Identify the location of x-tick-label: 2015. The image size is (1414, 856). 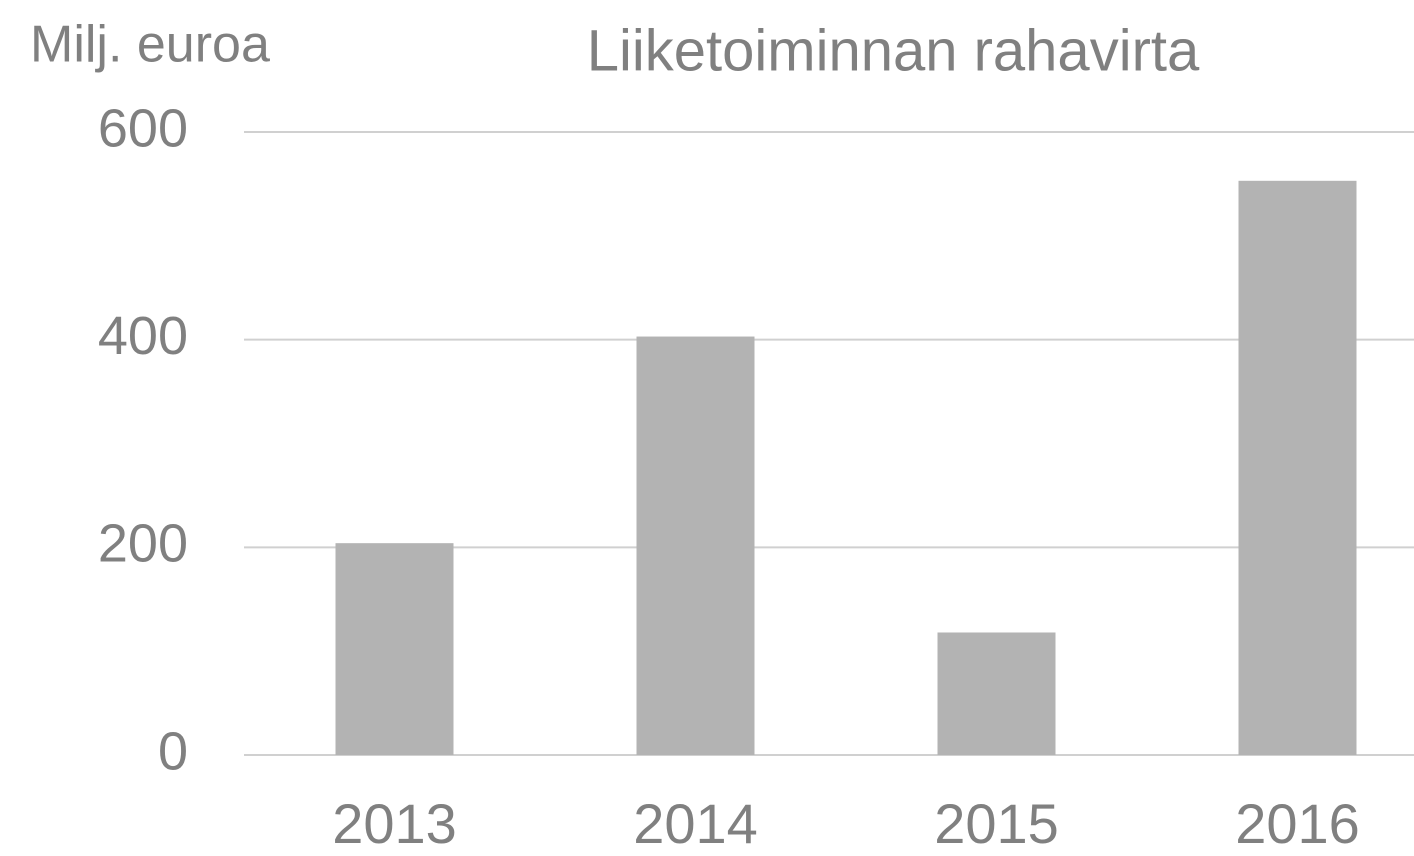
(996, 823).